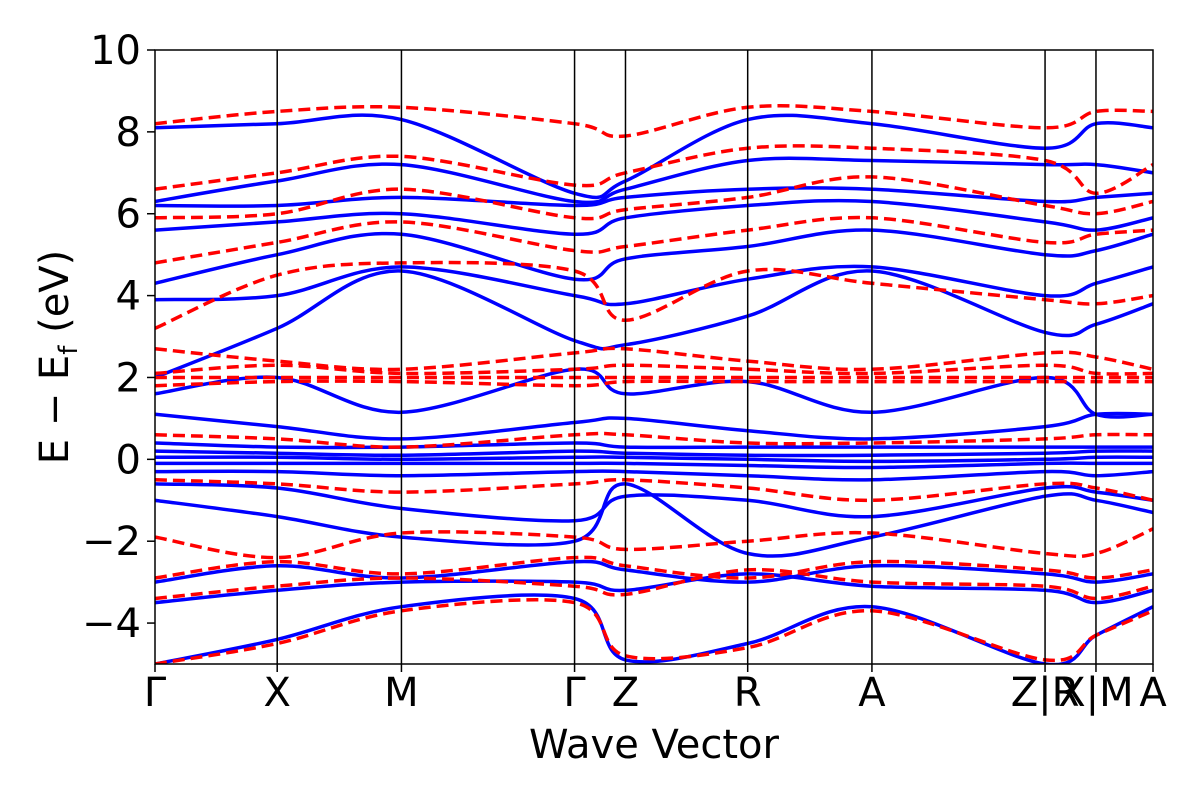  Describe the element at coordinates (55, 298) in the screenshot. I see `y-axis-title-unit: (eV)` at that location.